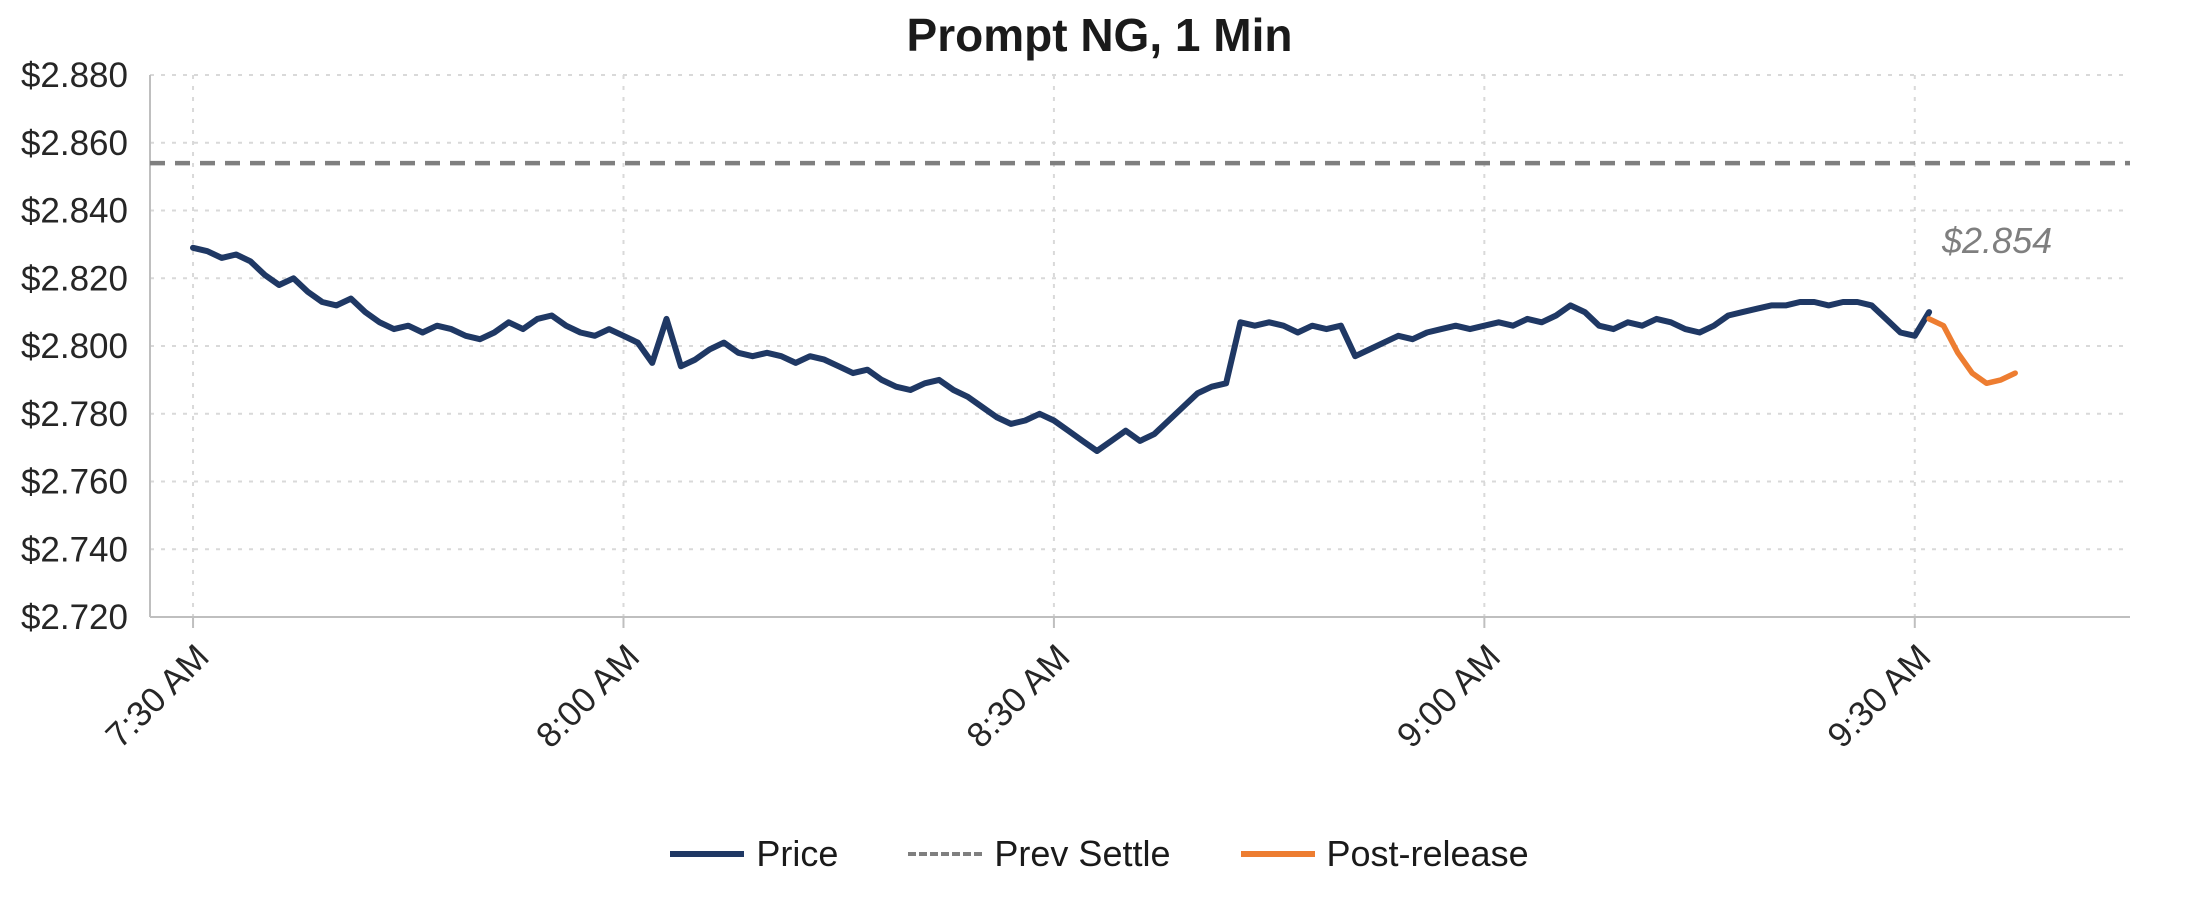 This screenshot has width=2199, height=902. I want to click on y-tick-label: $2.780, so click(74, 414).